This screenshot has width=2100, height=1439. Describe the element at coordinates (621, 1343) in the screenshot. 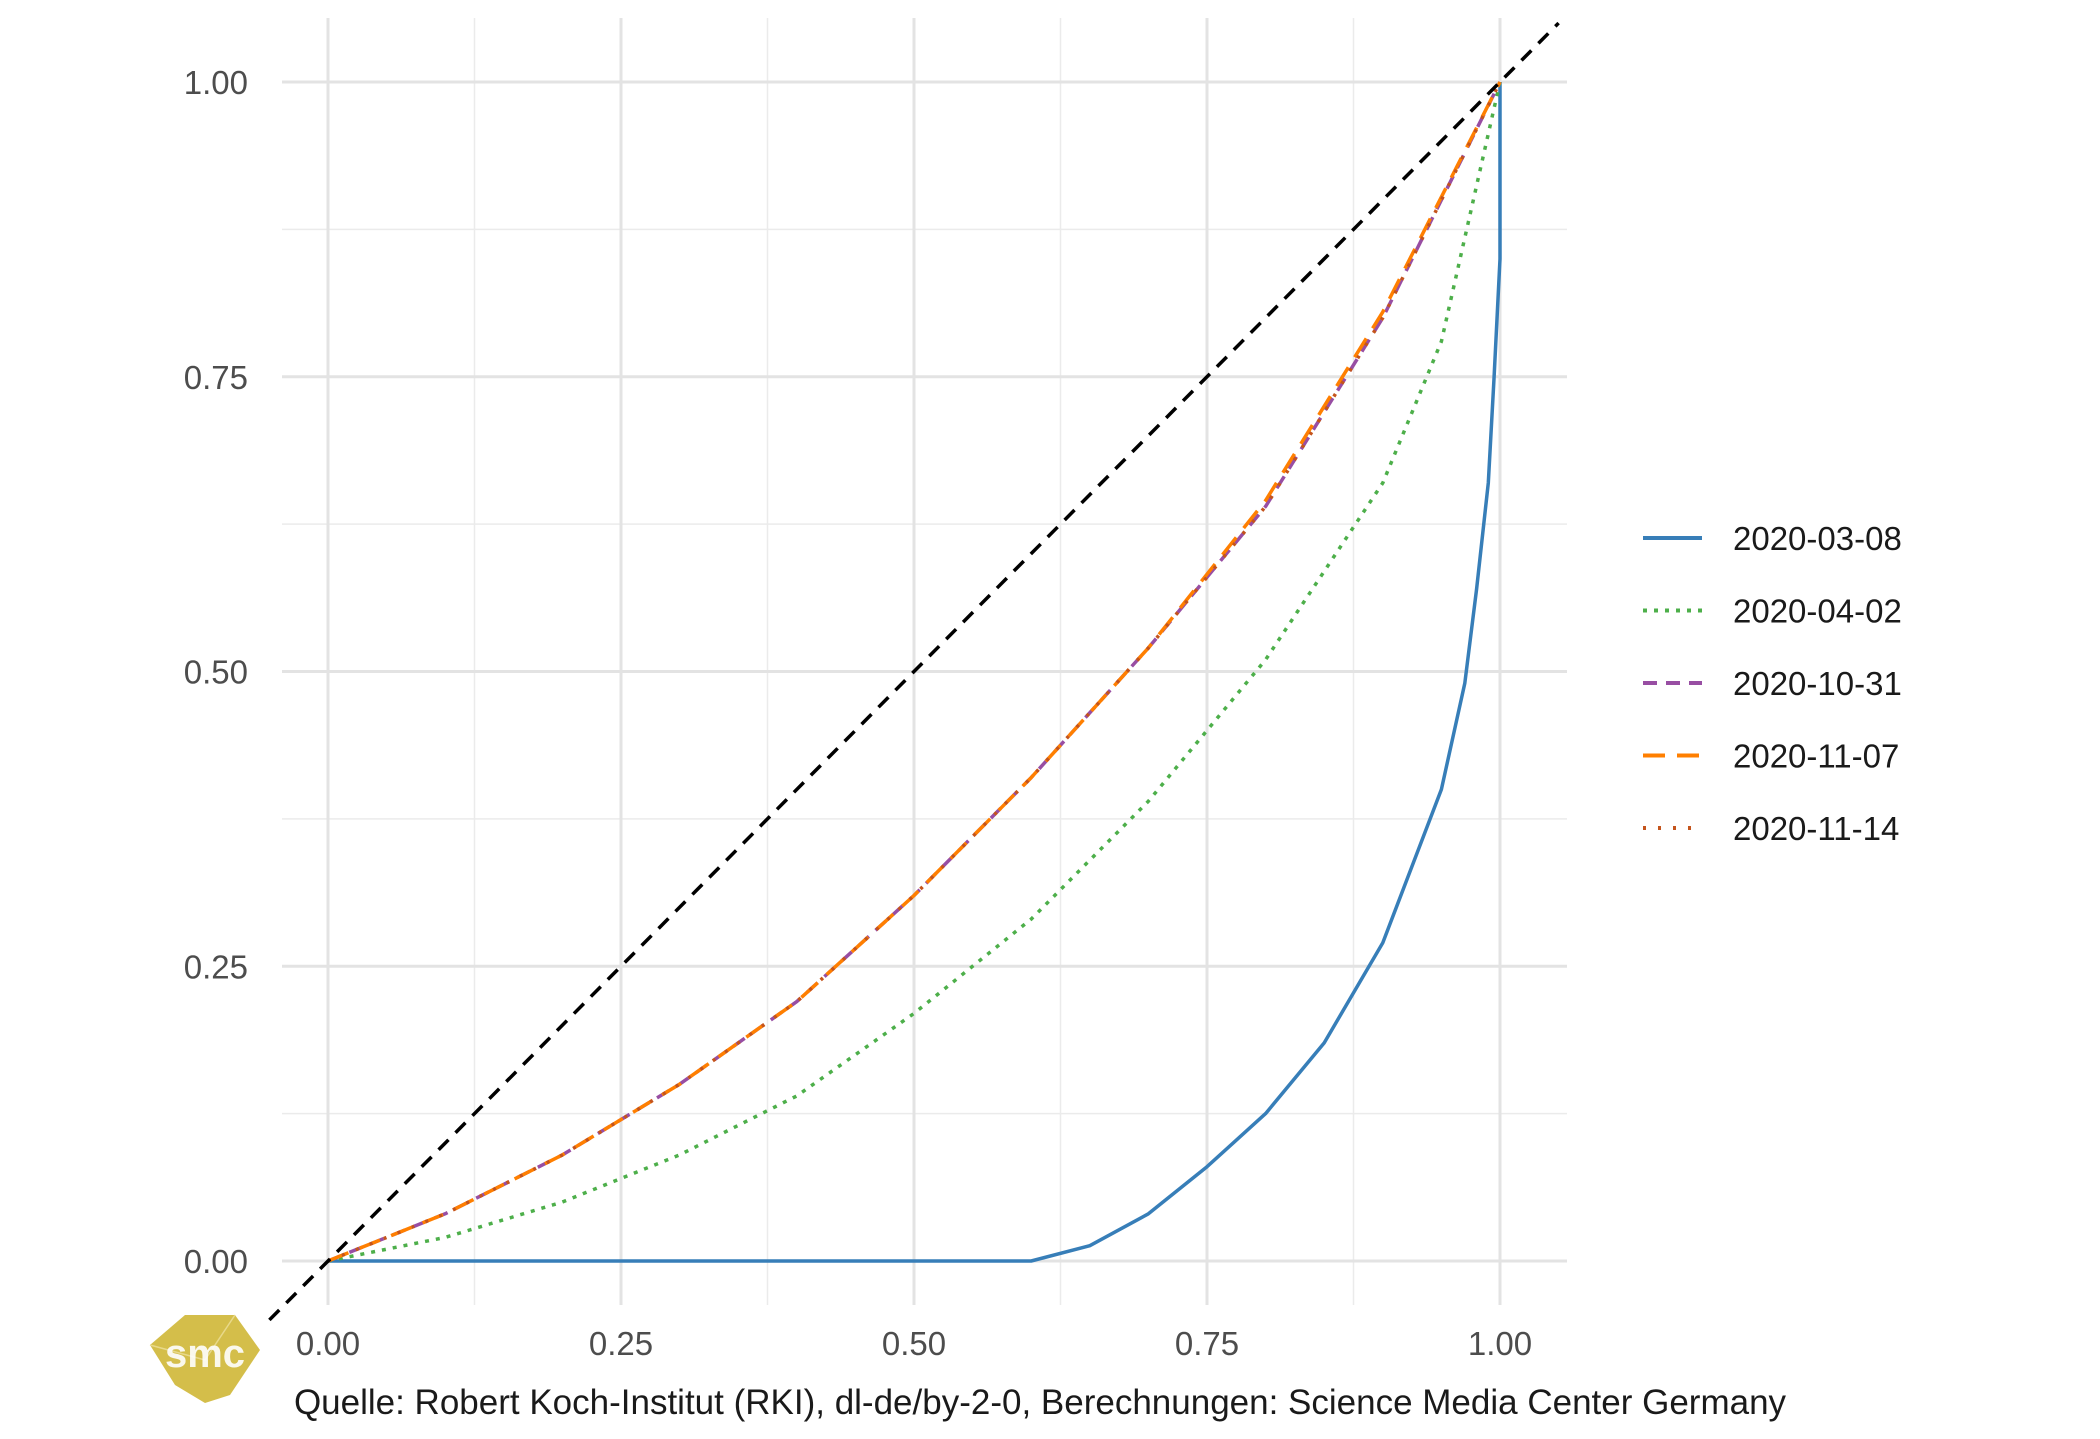

I see `x-tick-label: 0.25` at that location.